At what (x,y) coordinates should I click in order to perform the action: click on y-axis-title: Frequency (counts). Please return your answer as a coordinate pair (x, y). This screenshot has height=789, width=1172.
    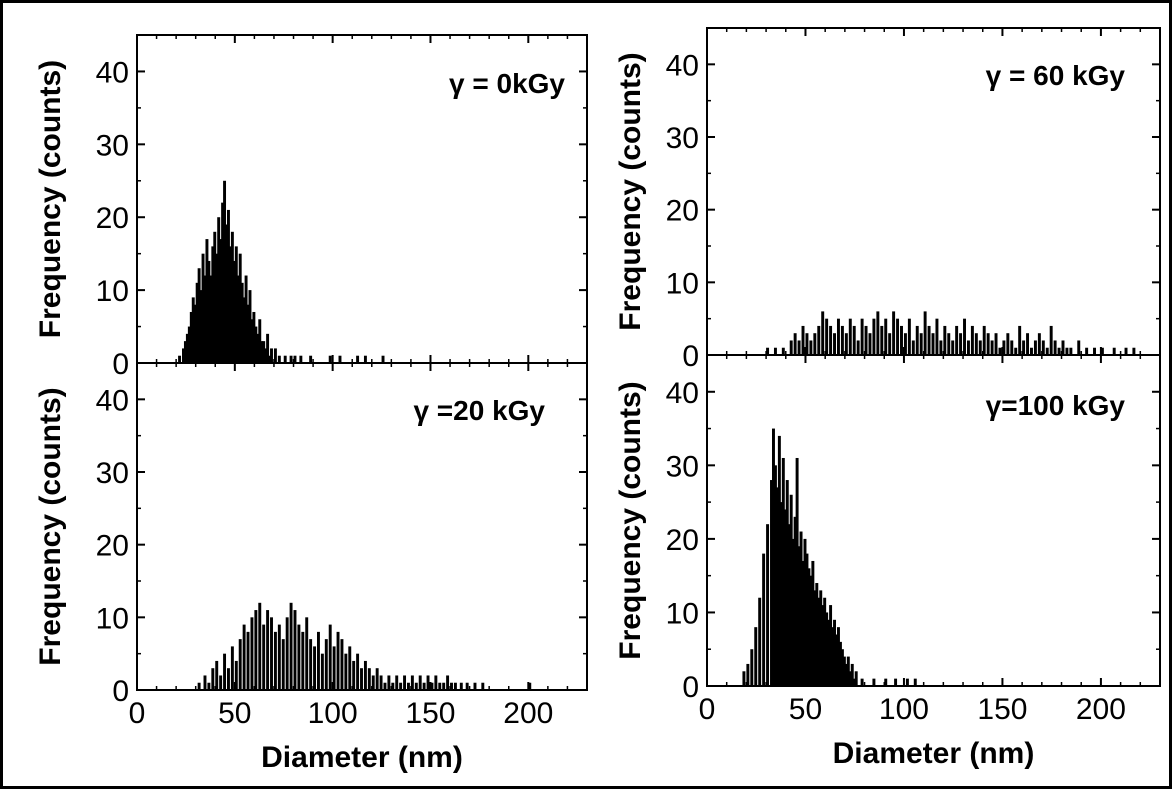
    Looking at the image, I should click on (630, 520).